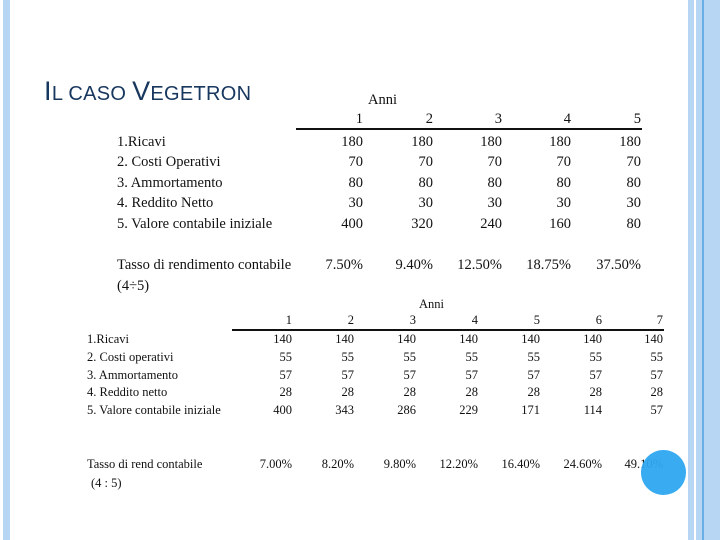 This screenshot has width=720, height=540. Describe the element at coordinates (344, 410) in the screenshot. I see `cell-value: 343` at that location.